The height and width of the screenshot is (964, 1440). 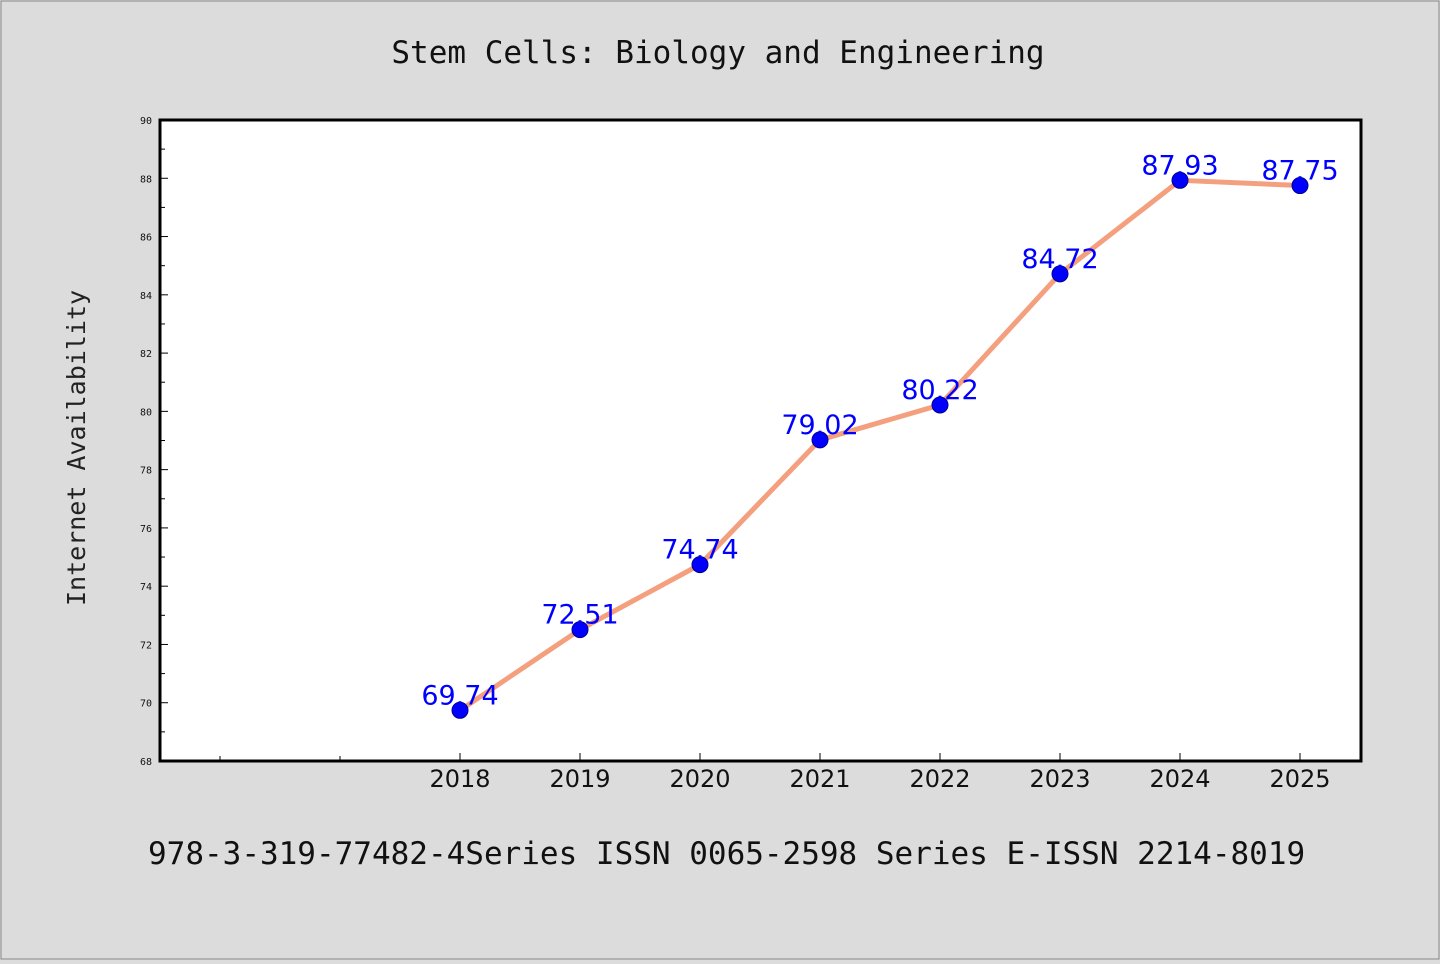 I want to click on y-tick-label: 68, so click(x=146, y=762).